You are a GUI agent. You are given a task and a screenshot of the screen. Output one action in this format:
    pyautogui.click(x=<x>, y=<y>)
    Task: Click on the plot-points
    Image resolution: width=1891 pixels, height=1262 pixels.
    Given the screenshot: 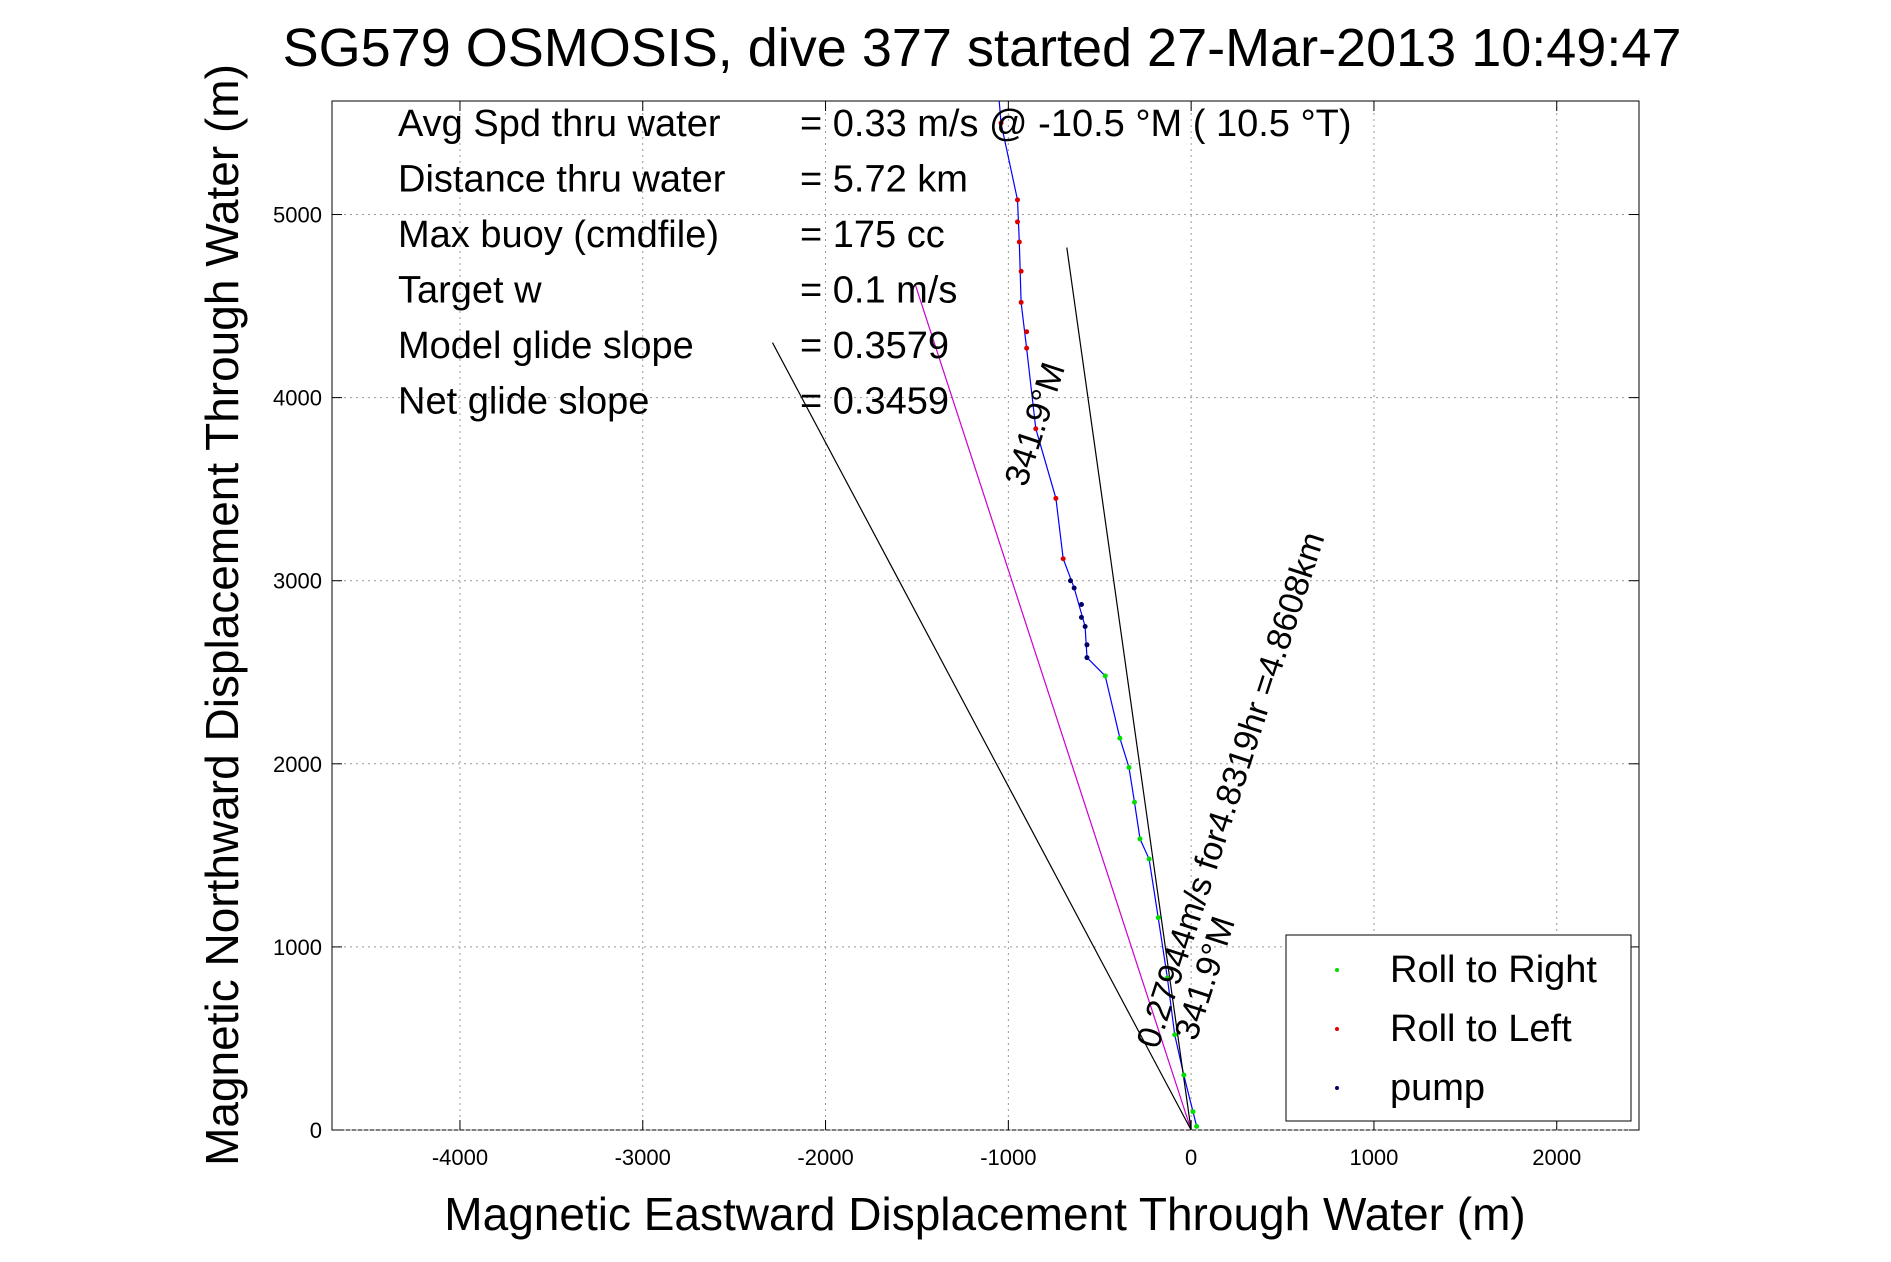 What is the action you would take?
    pyautogui.click(x=1099, y=624)
    